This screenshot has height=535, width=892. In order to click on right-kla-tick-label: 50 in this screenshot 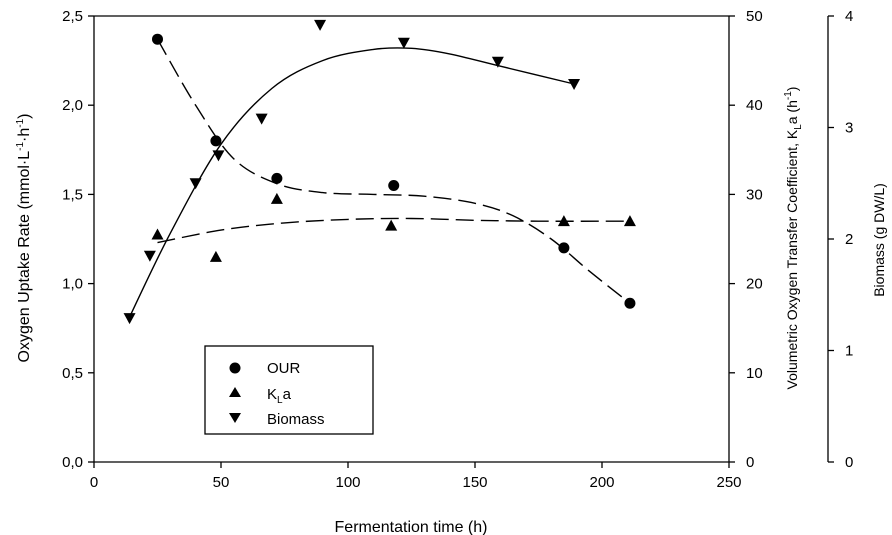, I will do `click(754, 16)`.